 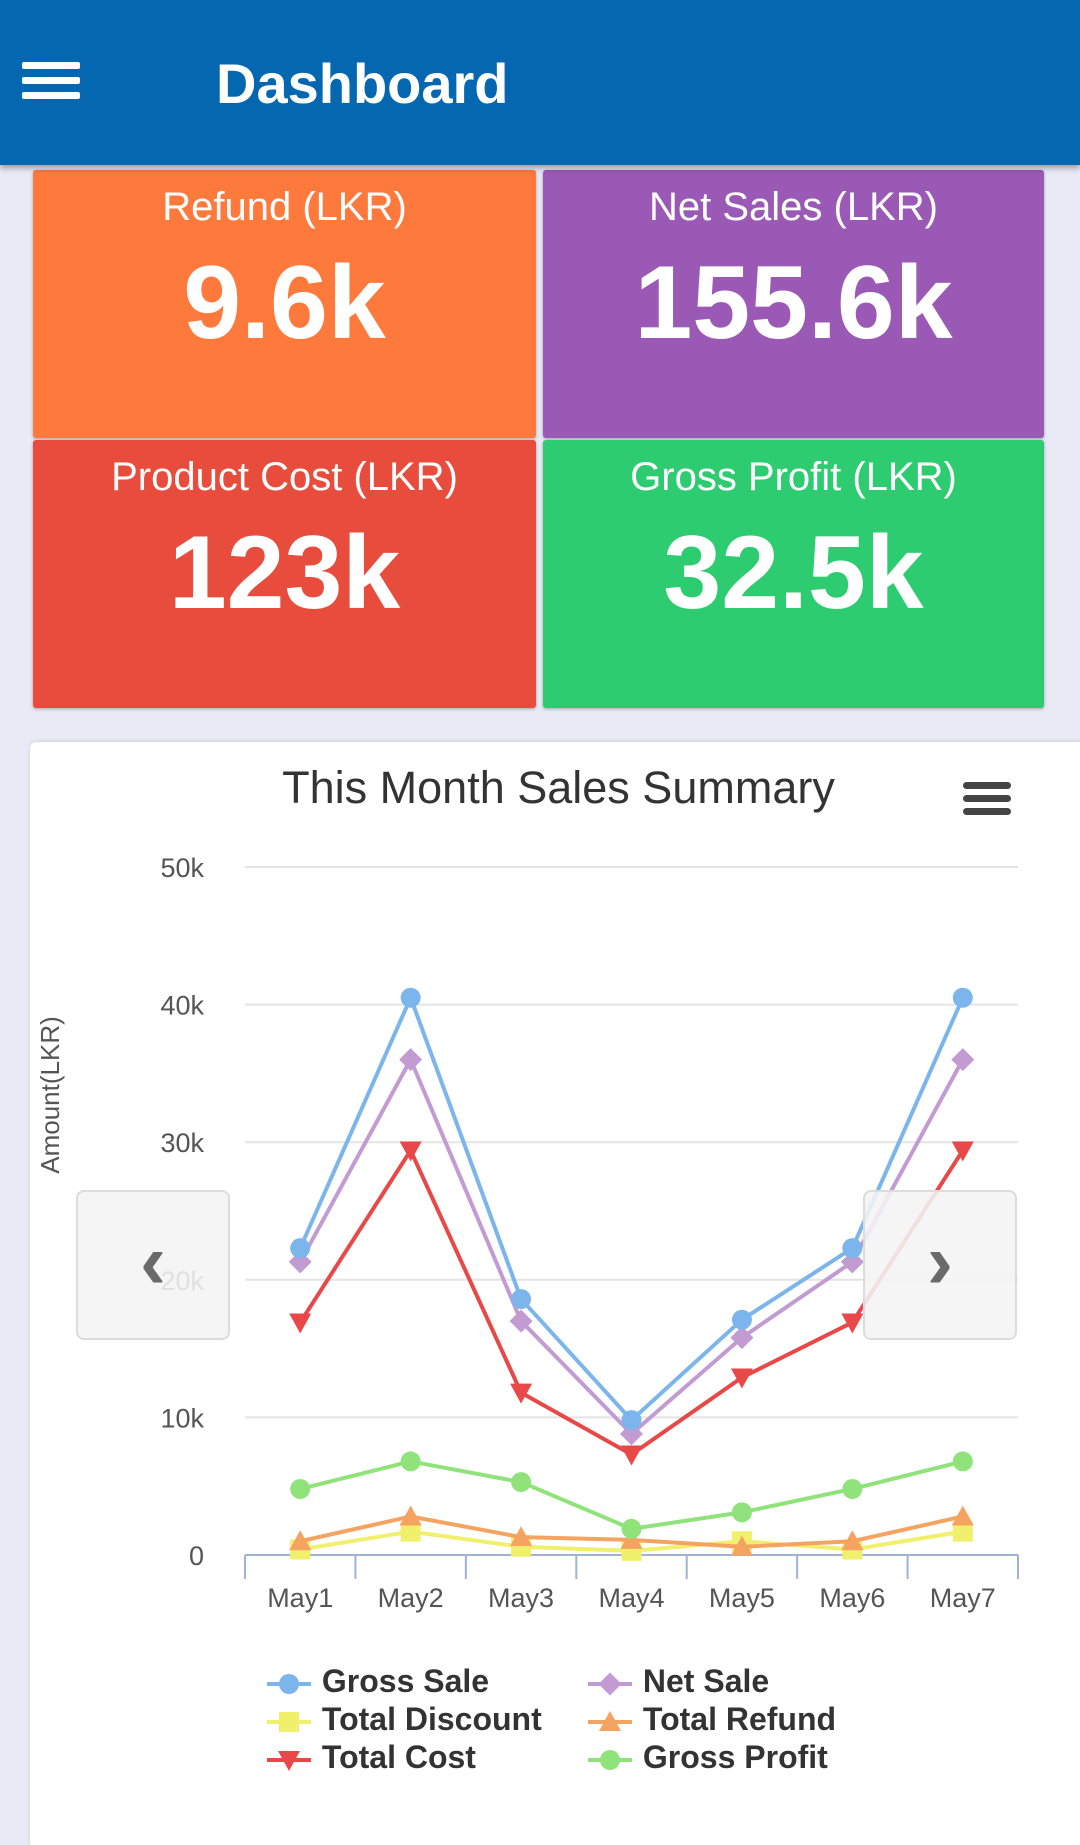 I want to click on refund-label: Refund (LKR), so click(x=284, y=207).